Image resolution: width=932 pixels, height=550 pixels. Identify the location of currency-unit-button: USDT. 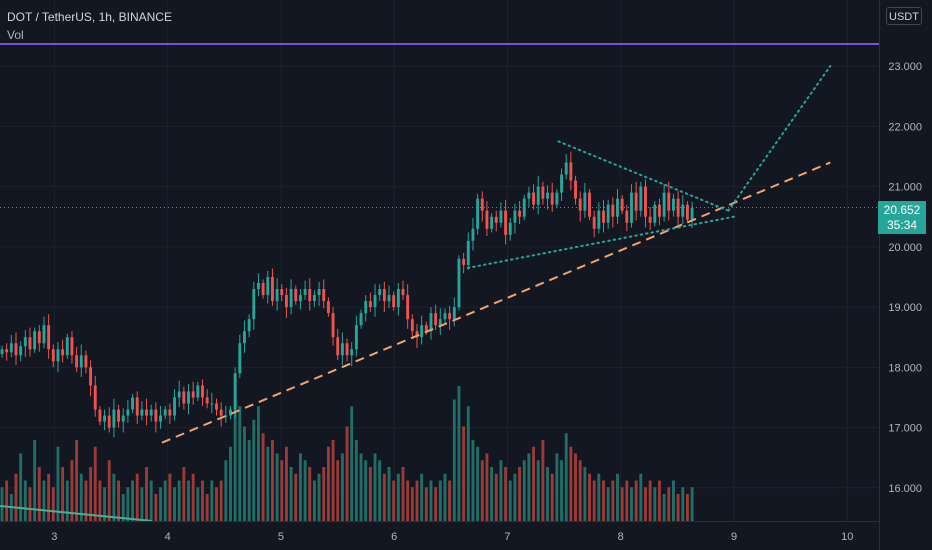
(904, 16).